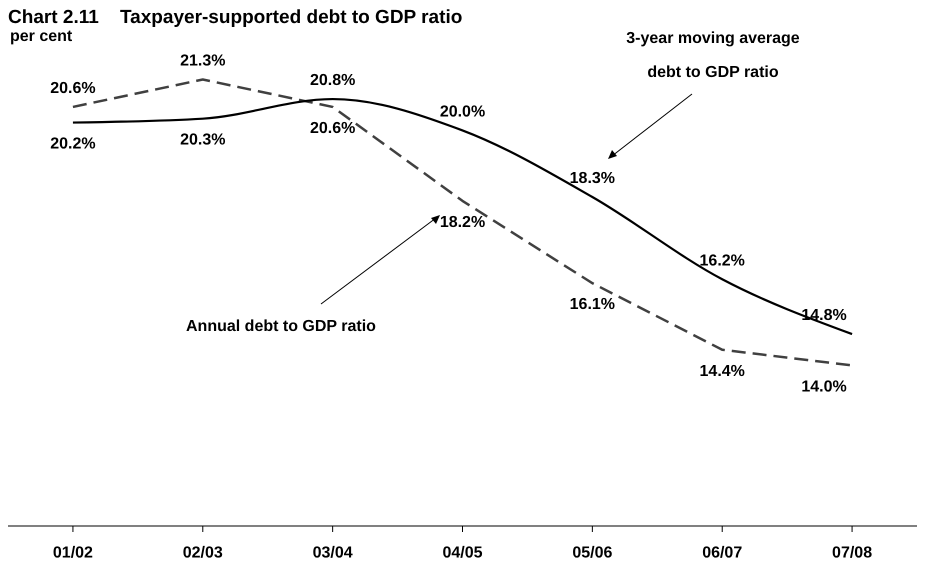 The height and width of the screenshot is (586, 925). Describe the element at coordinates (41, 36) in the screenshot. I see `y-axis-title: per cent` at that location.